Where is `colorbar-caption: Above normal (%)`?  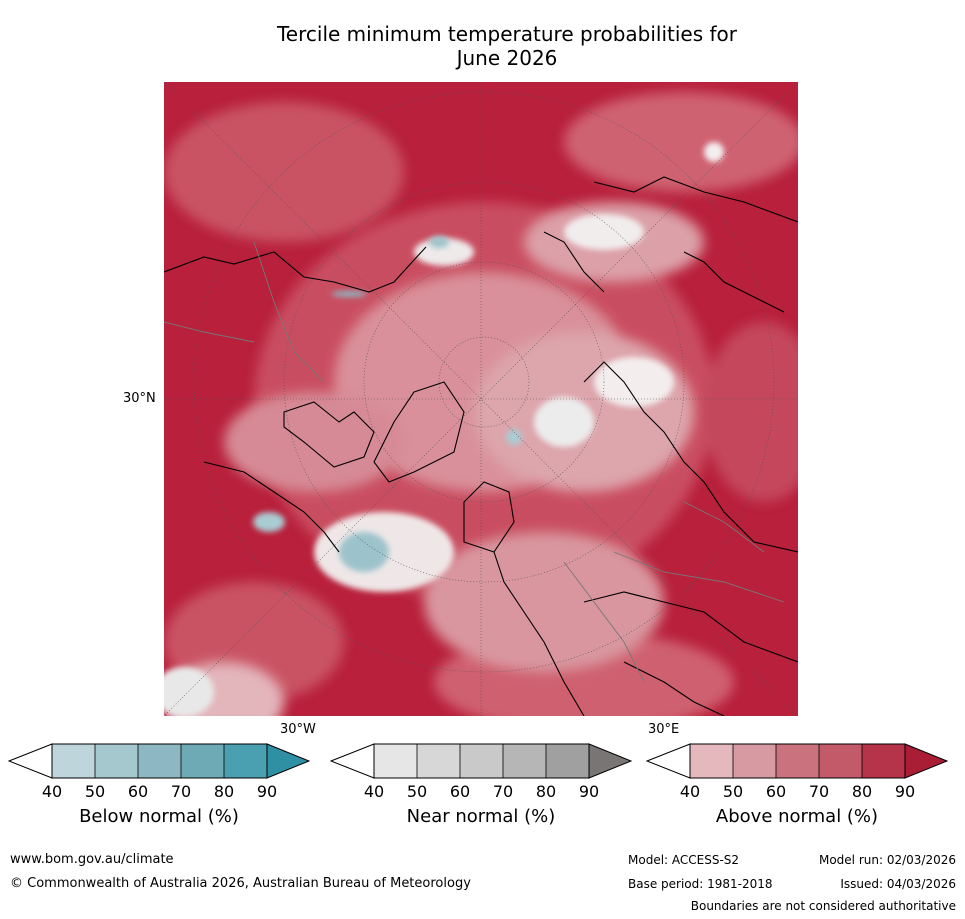
colorbar-caption: Above normal (%) is located at coordinates (797, 816).